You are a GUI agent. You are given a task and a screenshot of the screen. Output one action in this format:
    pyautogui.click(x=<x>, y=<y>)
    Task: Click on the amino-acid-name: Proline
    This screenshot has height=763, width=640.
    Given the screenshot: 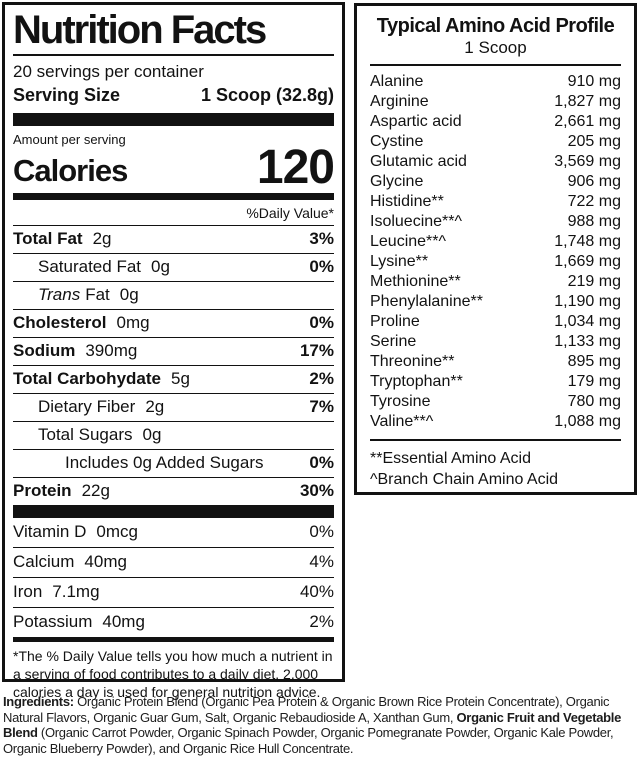 What is the action you would take?
    pyautogui.click(x=395, y=322)
    